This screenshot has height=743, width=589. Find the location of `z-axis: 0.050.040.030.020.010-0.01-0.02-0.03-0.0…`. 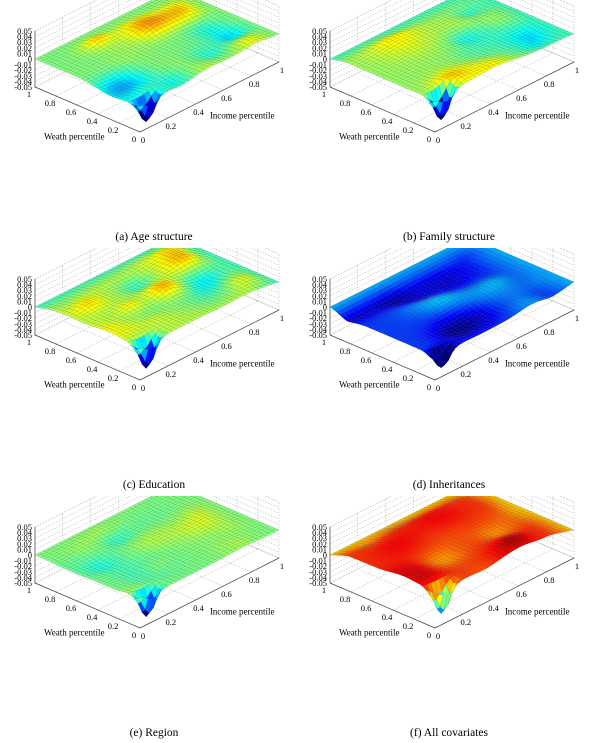

z-axis: 0.050.040.030.020.010-0.01-0.02-0.03-0.0… is located at coordinates (25, 307).